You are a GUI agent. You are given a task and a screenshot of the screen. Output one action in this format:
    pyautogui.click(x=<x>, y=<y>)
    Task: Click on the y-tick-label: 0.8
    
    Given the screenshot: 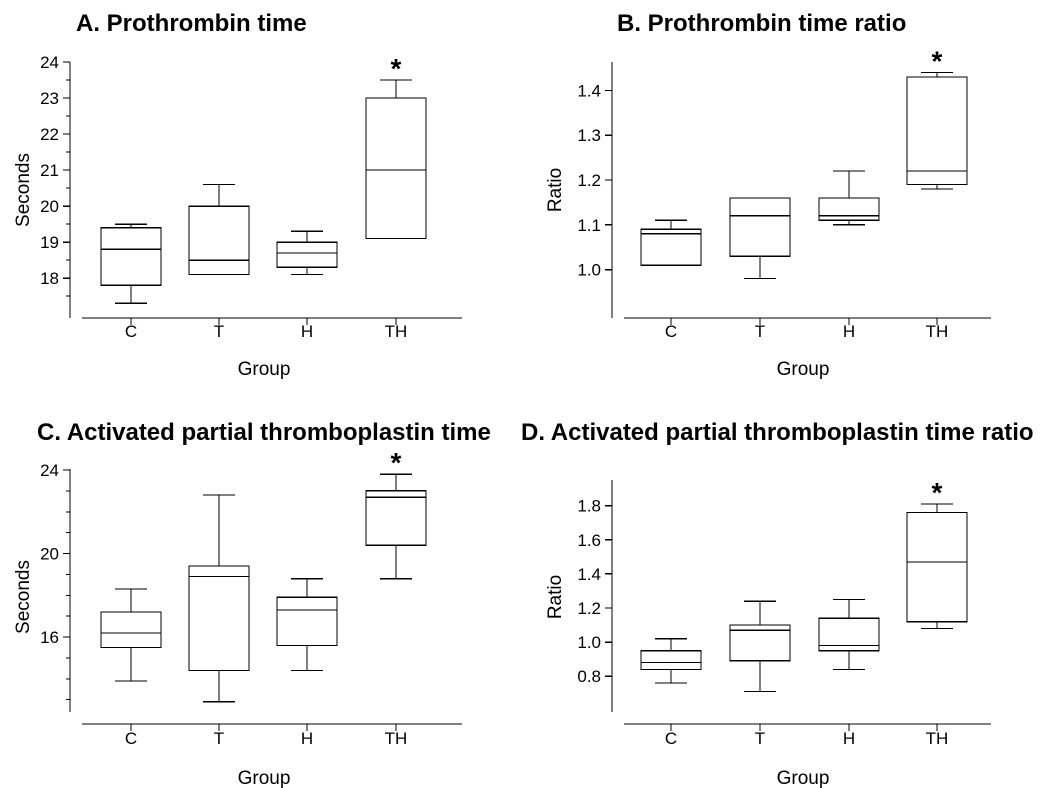 What is the action you would take?
    pyautogui.click(x=589, y=676)
    